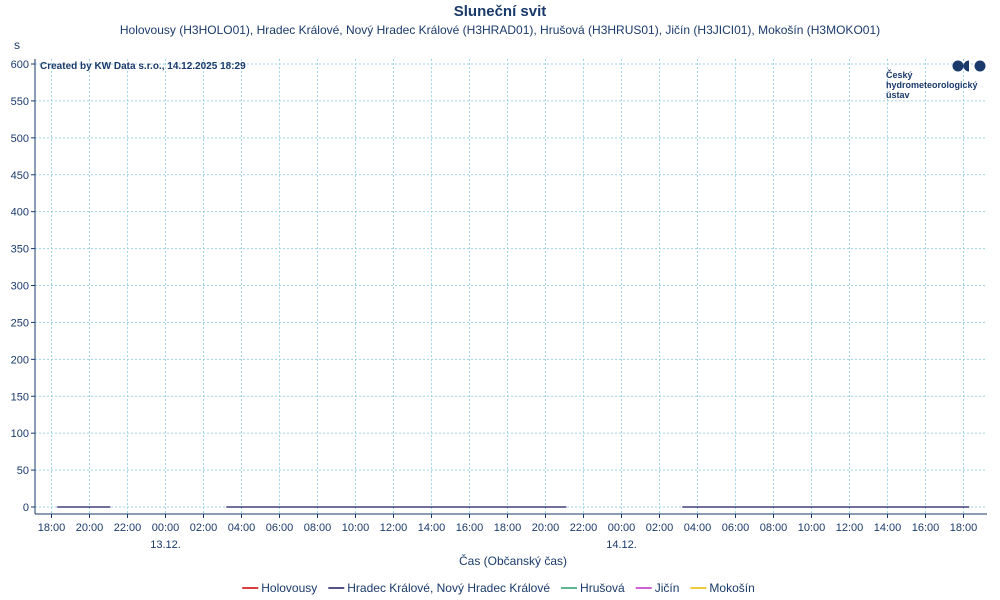 This screenshot has width=1000, height=600. What do you see at coordinates (20, 65) in the screenshot?
I see `y-tick-label: 600` at bounding box center [20, 65].